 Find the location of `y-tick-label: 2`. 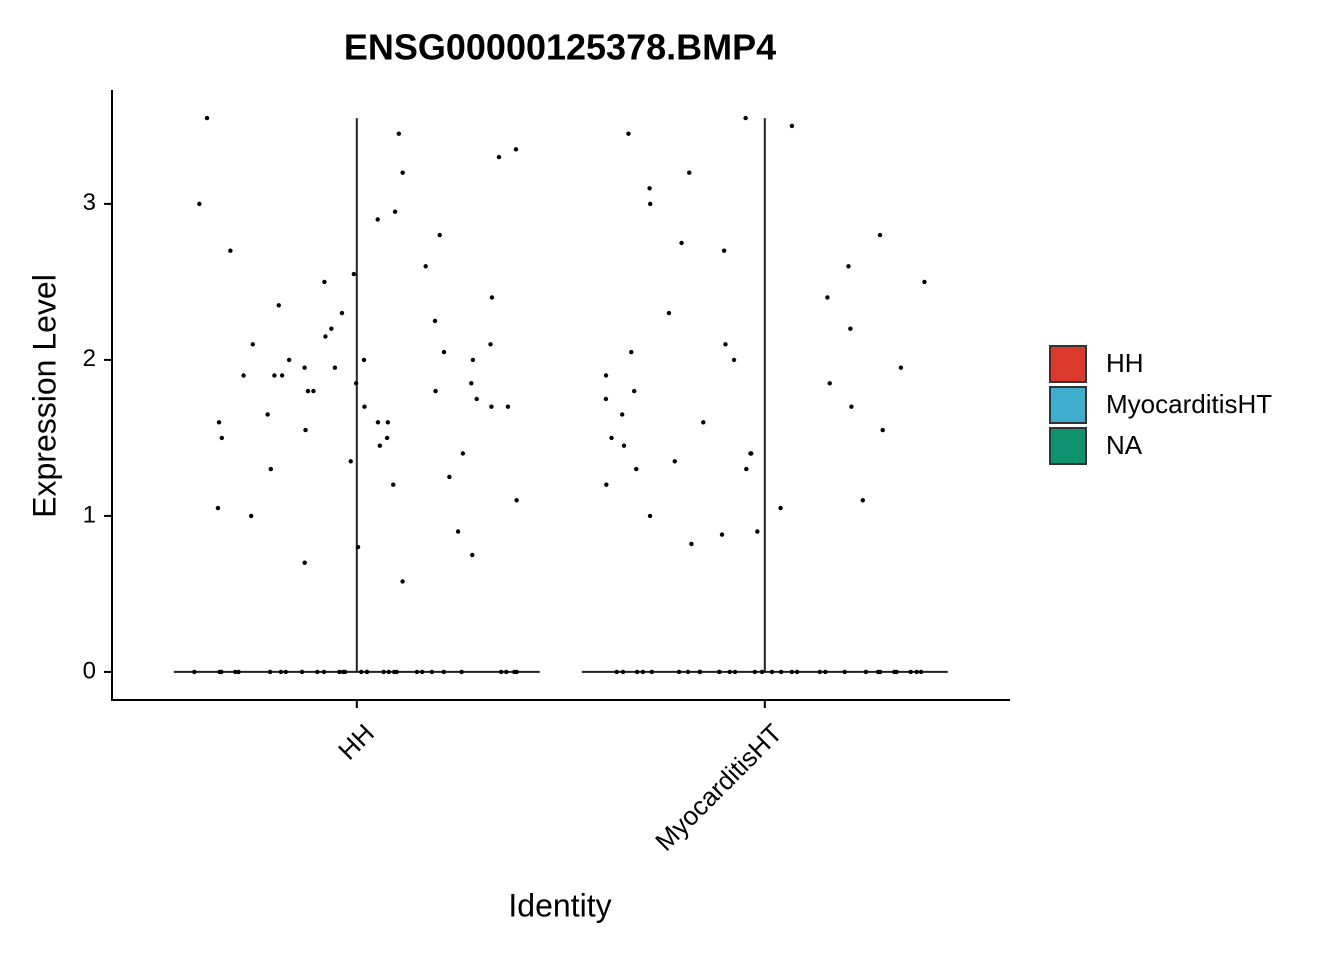

y-tick-label: 2 is located at coordinates (89, 358).